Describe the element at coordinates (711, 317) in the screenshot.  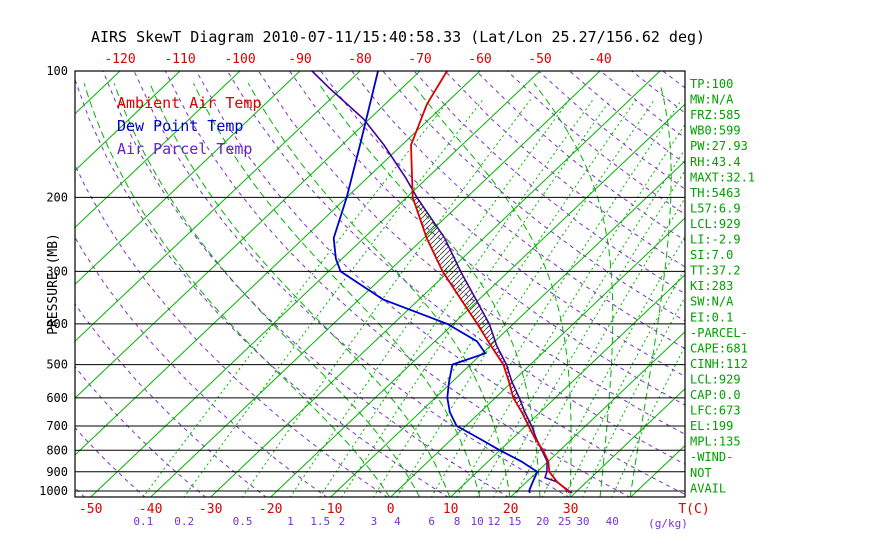
I see `stats-line: EI:0.1` at that location.